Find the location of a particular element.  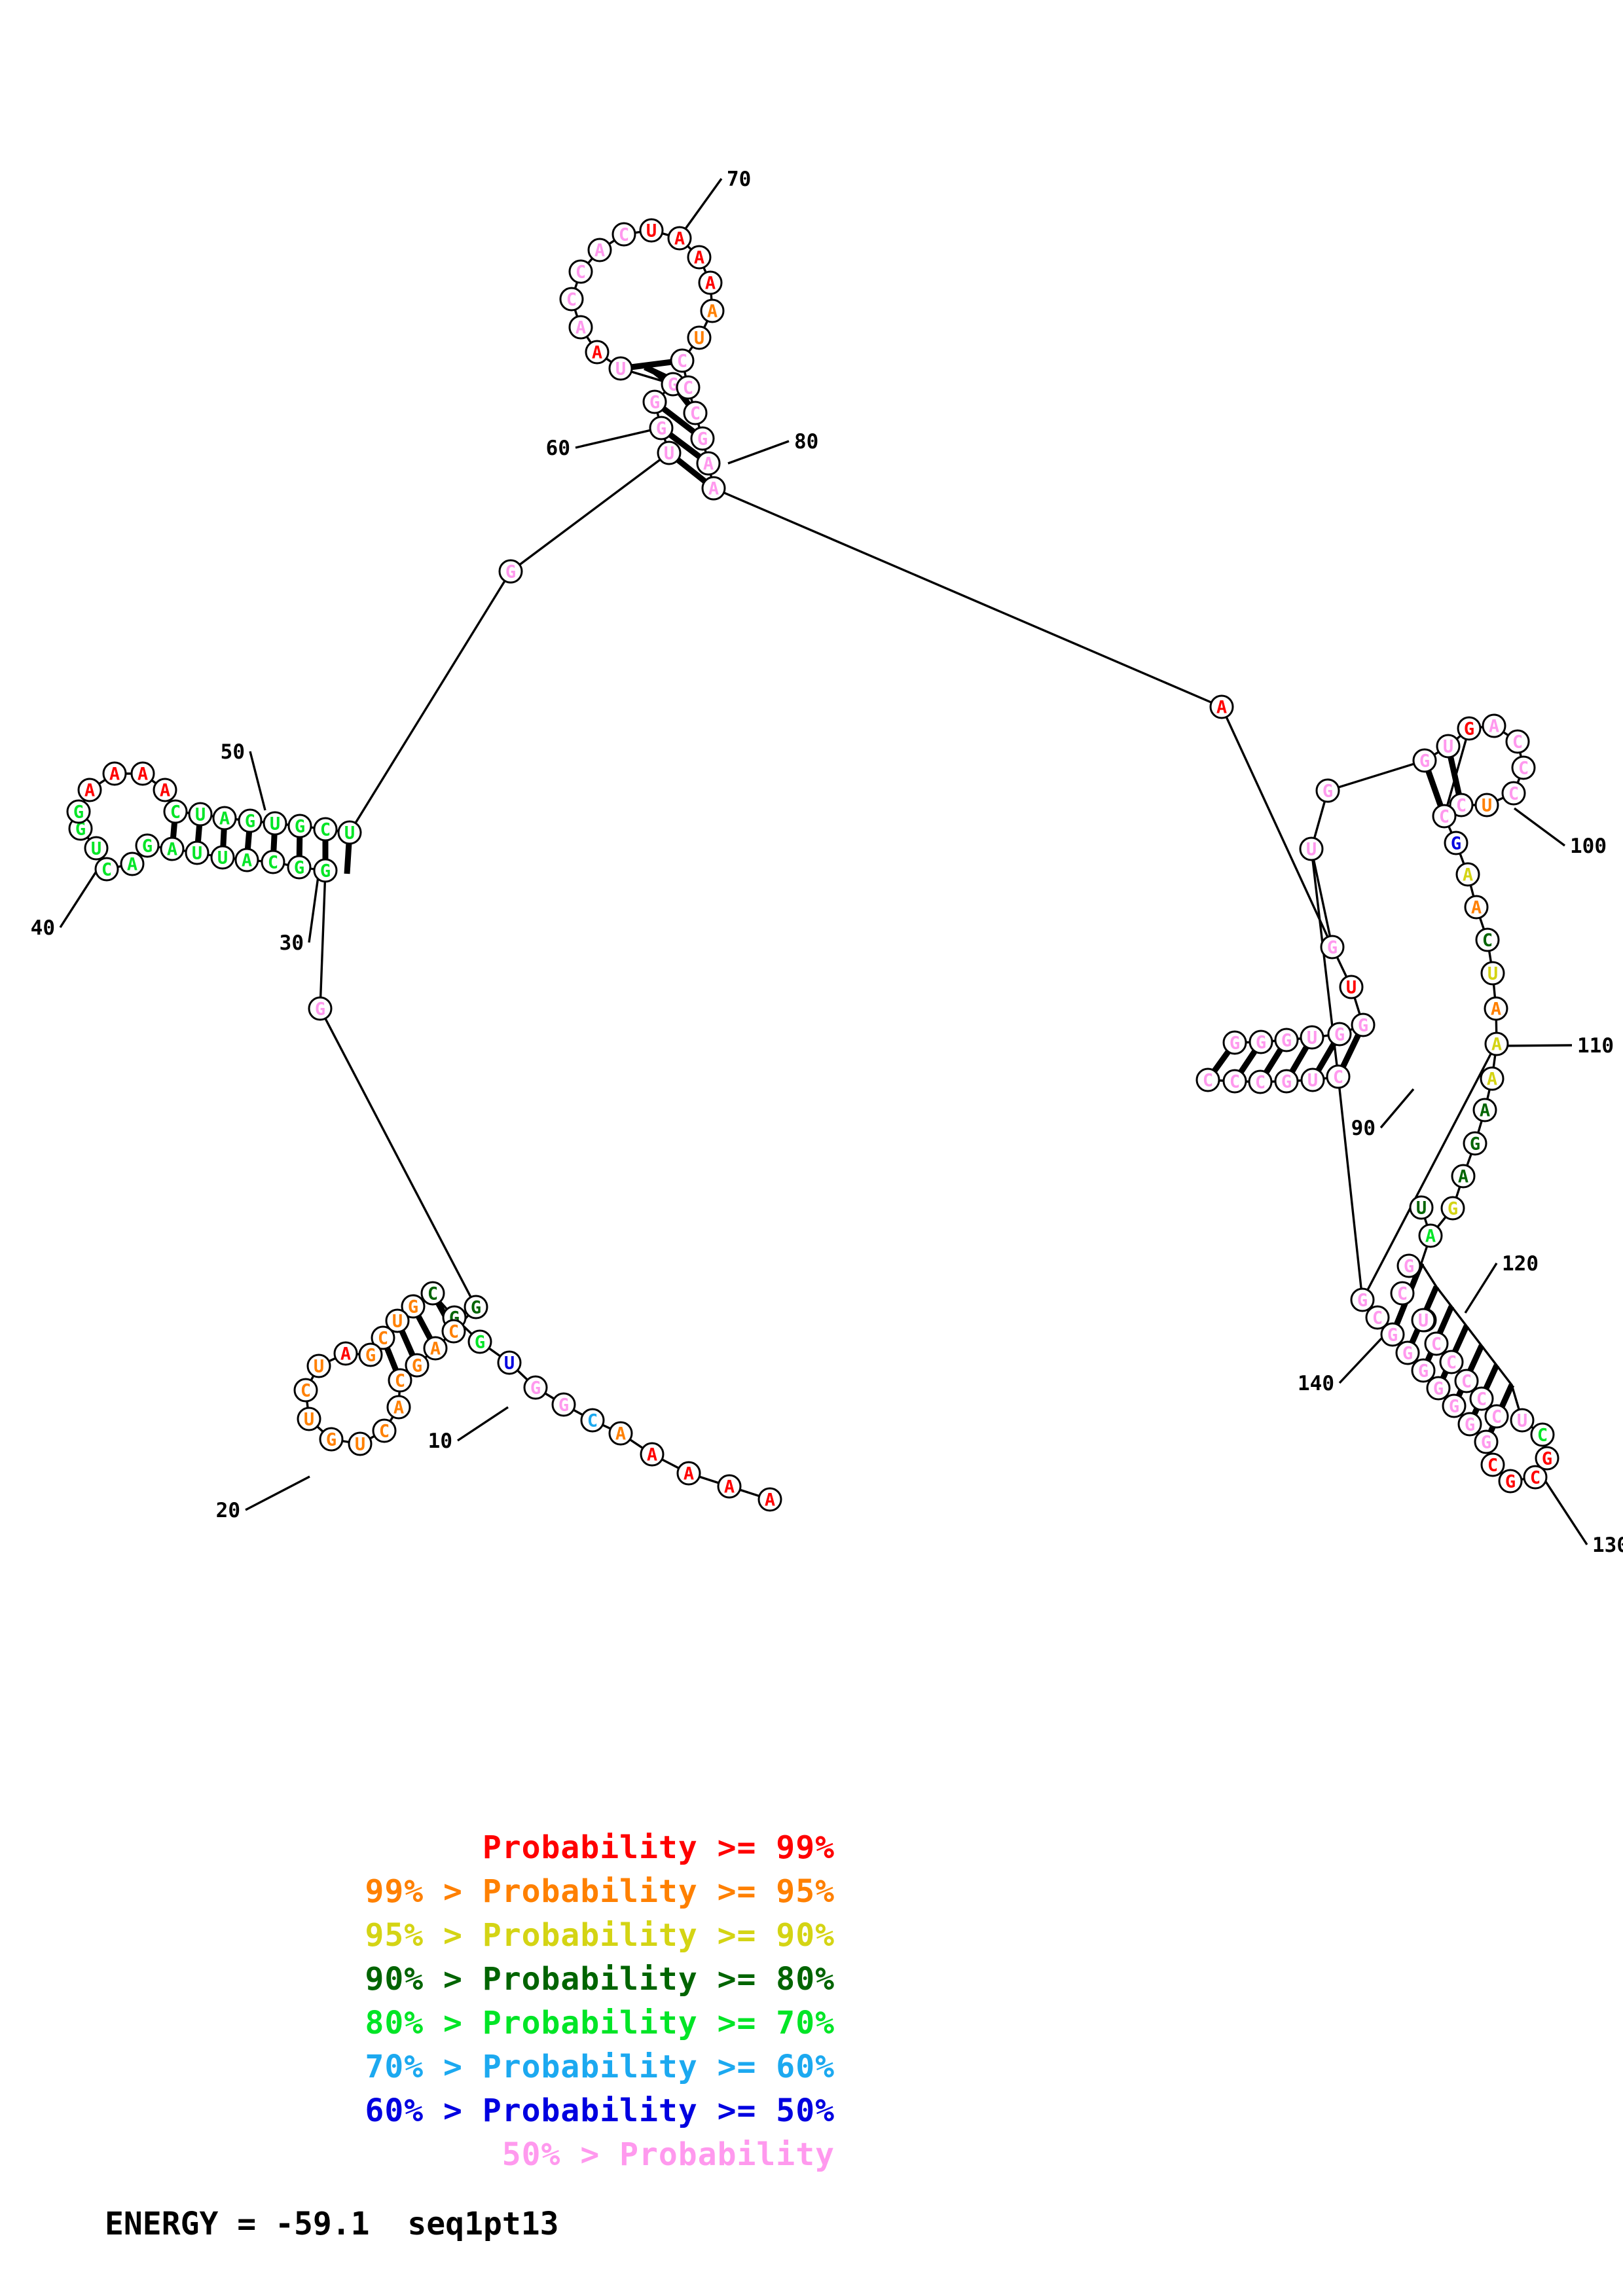

nucleotide-71: A is located at coordinates (710, 282).